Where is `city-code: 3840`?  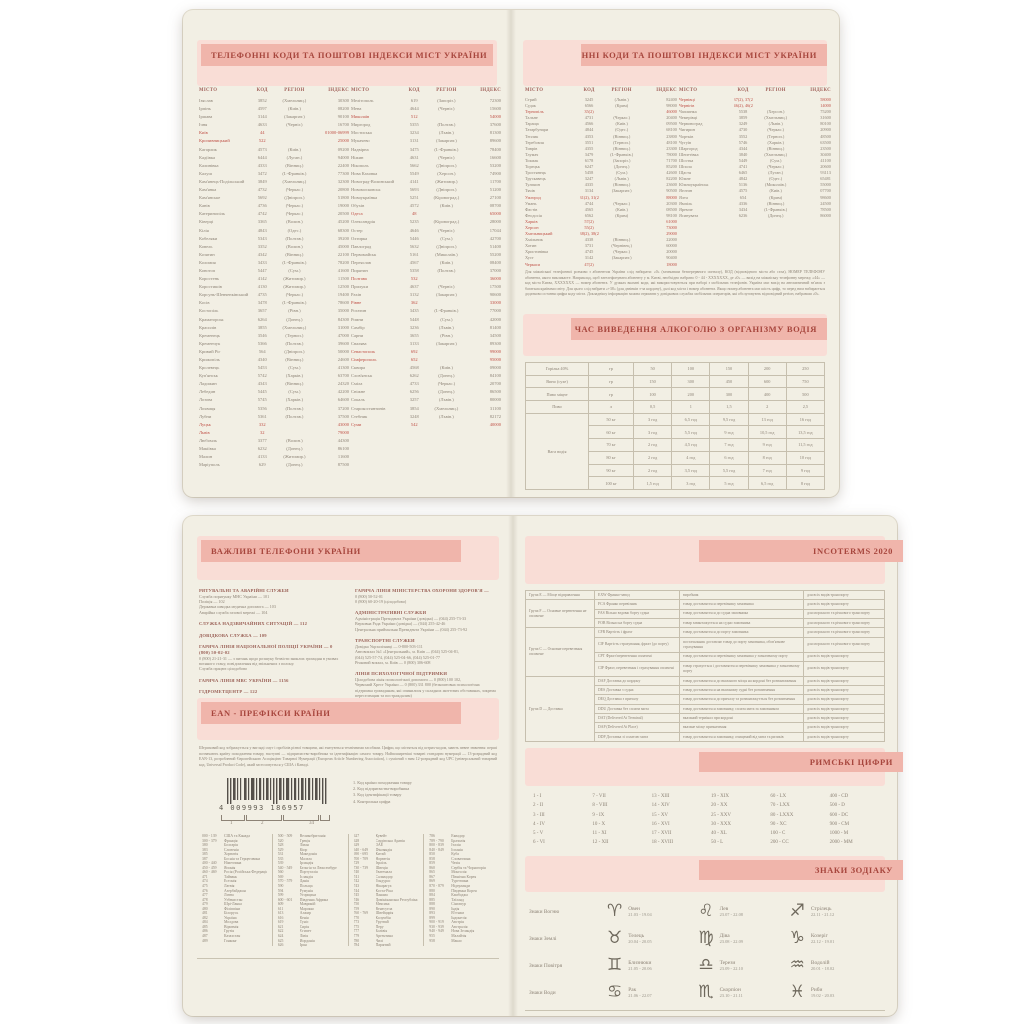 city-code: 3840 is located at coordinates (743, 154).